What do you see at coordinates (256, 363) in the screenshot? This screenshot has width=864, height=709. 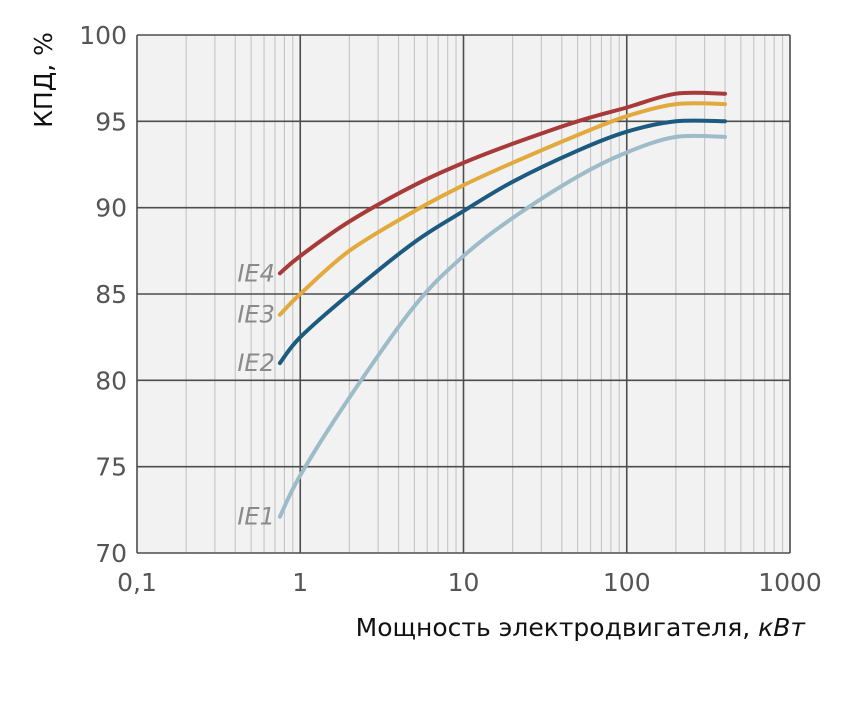 I see `series-label-ie2: IE2` at bounding box center [256, 363].